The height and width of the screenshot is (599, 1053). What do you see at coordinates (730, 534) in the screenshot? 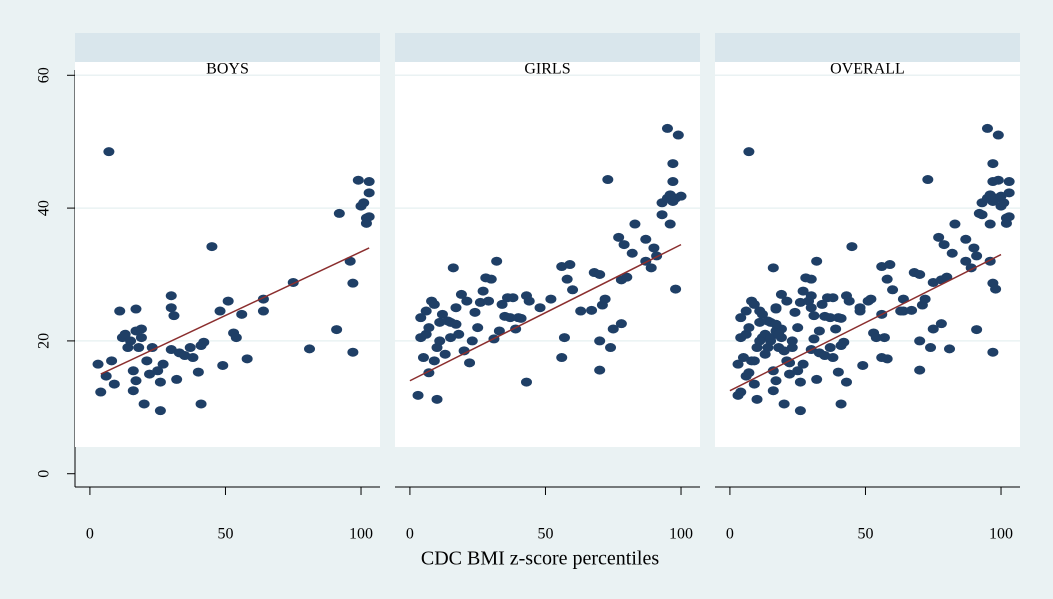
I see `x-tick-label: 0` at bounding box center [730, 534].